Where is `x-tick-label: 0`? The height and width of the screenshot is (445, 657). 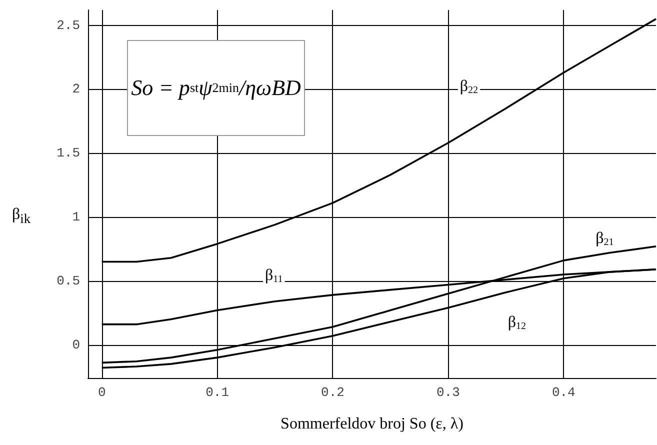 x-tick-label: 0 is located at coordinates (102, 392).